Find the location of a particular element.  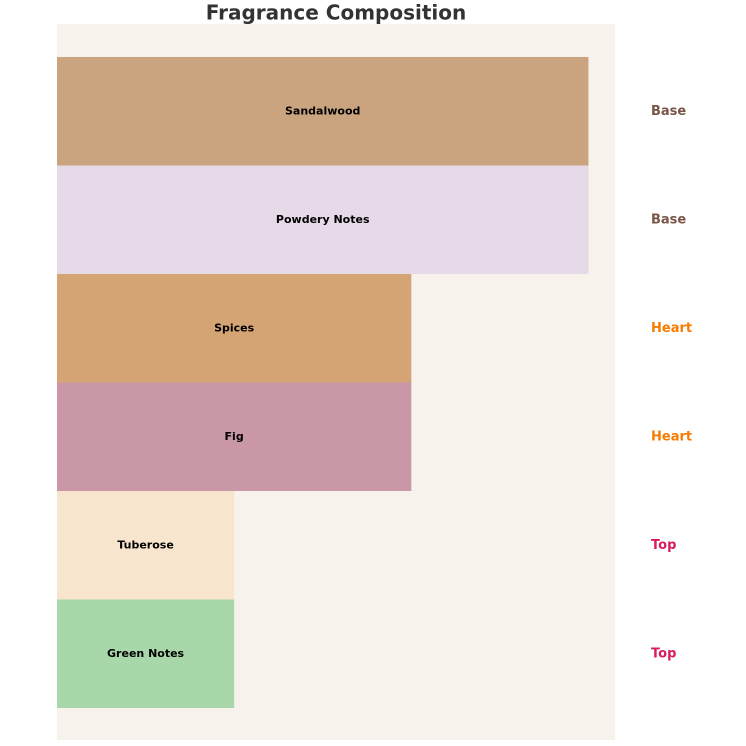

bar-label: Fig is located at coordinates (234, 436).